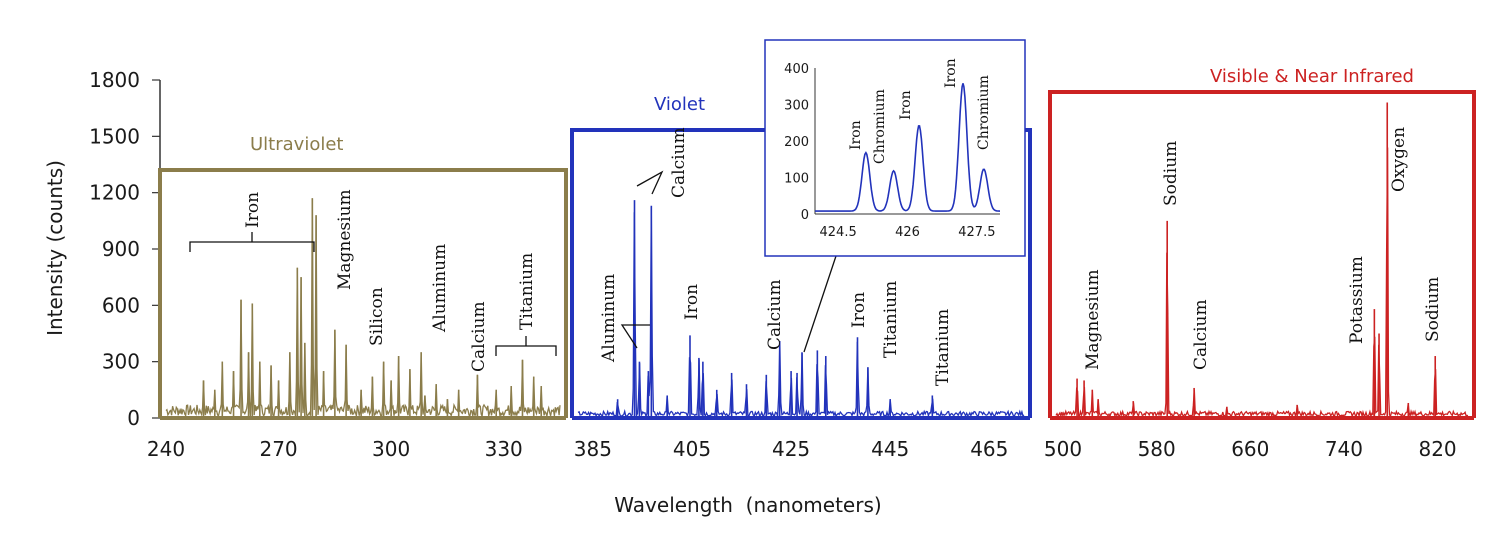  What do you see at coordinates (984, 112) in the screenshot?
I see `inset-annotation-chromium-2: Chromium` at bounding box center [984, 112].